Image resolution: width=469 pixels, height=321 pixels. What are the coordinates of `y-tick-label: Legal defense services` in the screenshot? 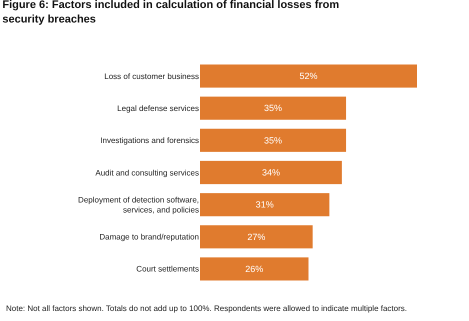 It's located at (158, 109).